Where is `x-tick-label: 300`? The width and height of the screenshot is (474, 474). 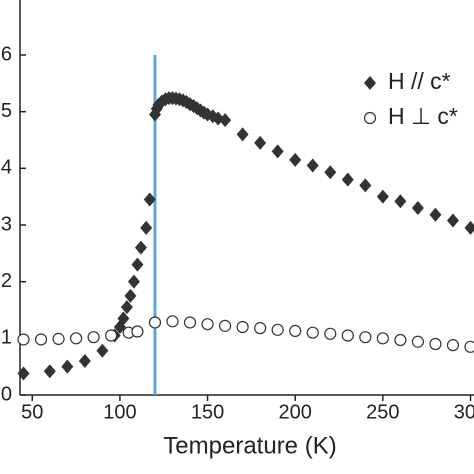
x-tick-label: 300 is located at coordinates (464, 412).